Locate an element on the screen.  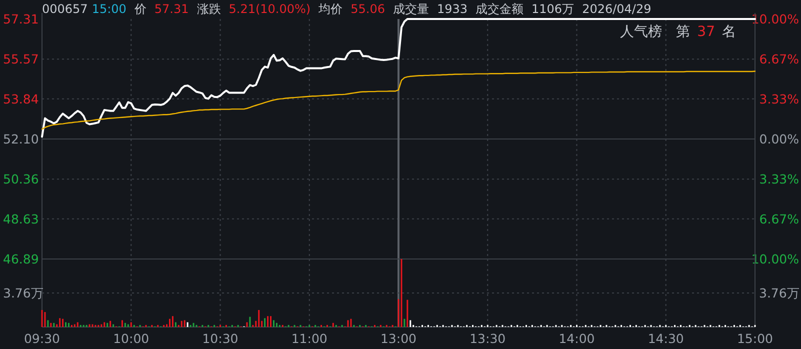
text: 1106万 is located at coordinates (553, 9).